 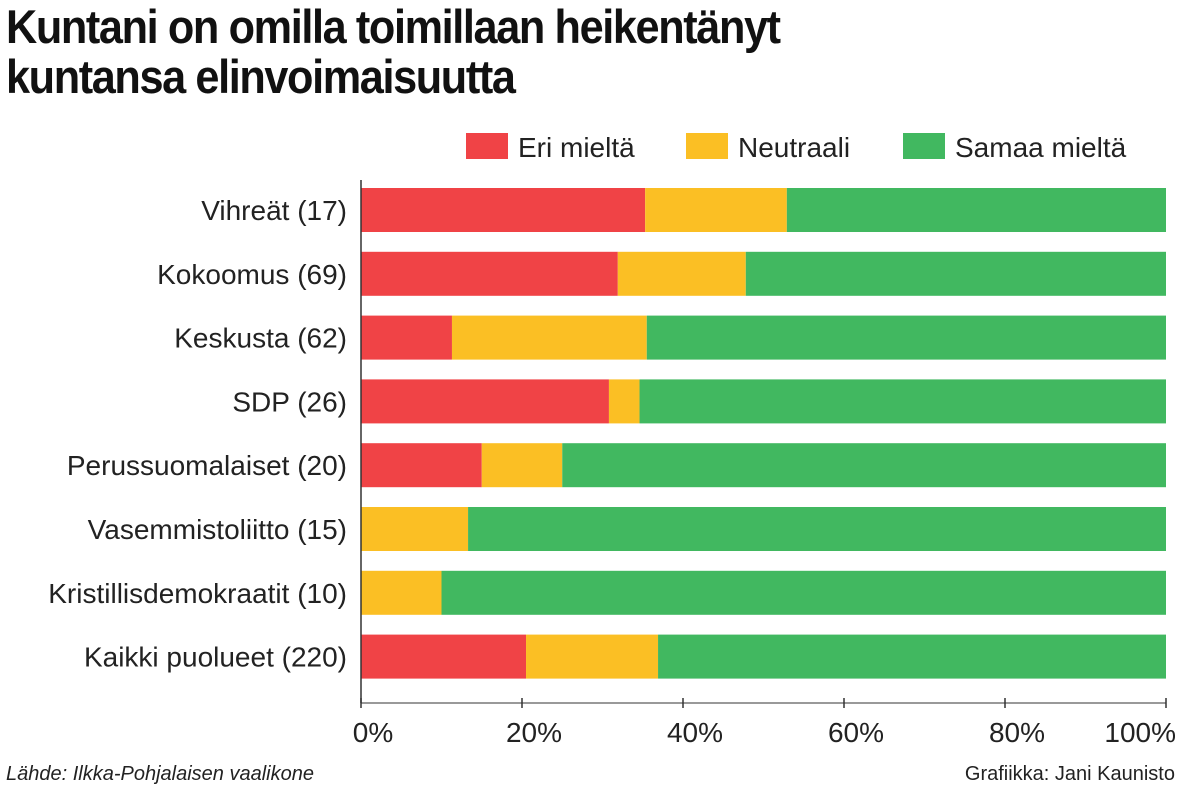 I want to click on category-label: Vihreät (17), so click(x=274, y=210).